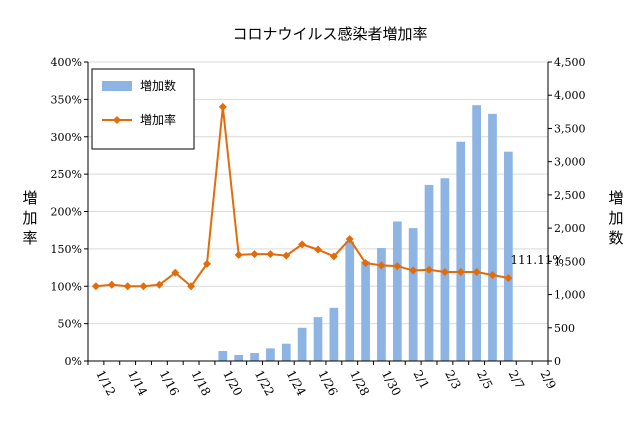  I want to click on left-tick-label: 100%, so click(66, 286).